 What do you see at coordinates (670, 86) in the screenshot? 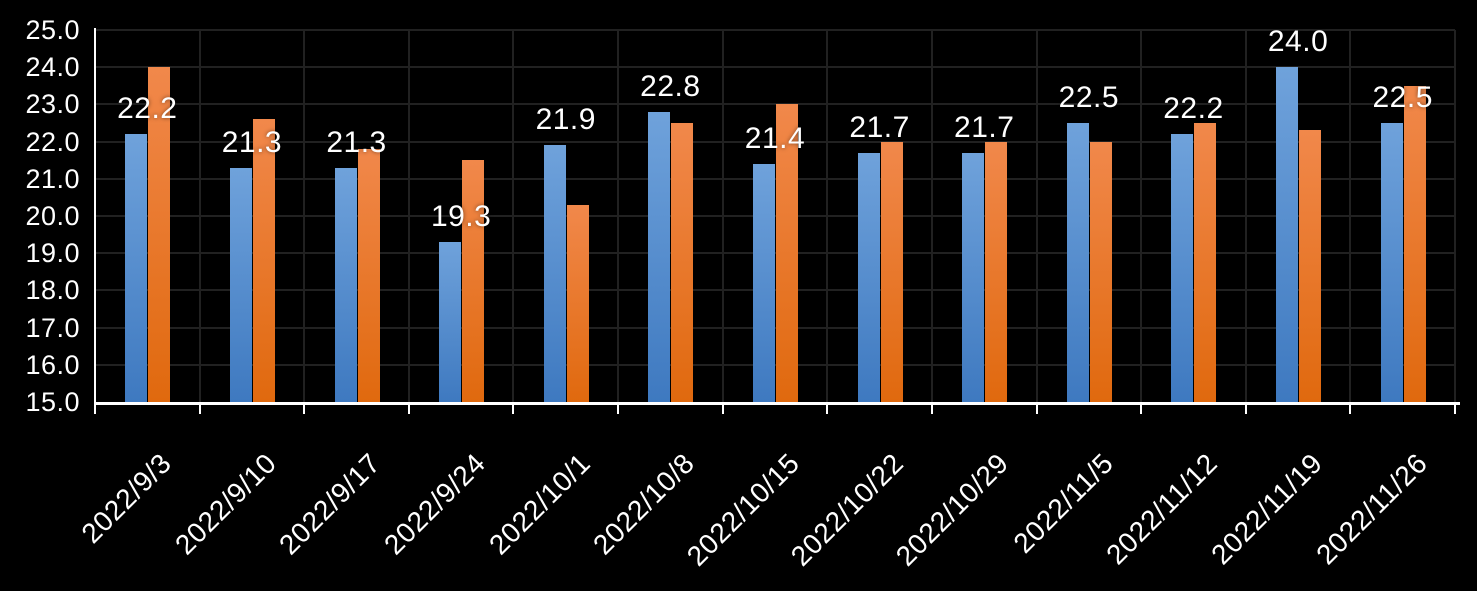
I see `data-label: 22.8` at bounding box center [670, 86].